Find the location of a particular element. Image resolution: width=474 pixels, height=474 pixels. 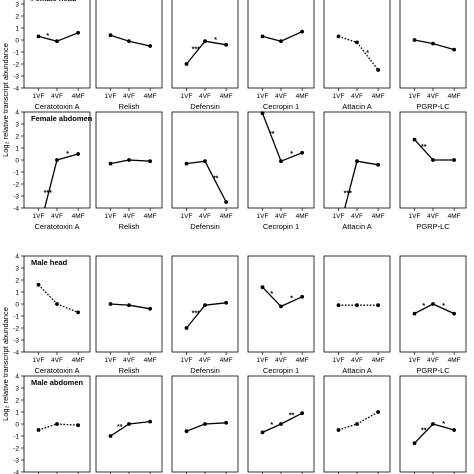

panel-frame is located at coordinates (281, 44).